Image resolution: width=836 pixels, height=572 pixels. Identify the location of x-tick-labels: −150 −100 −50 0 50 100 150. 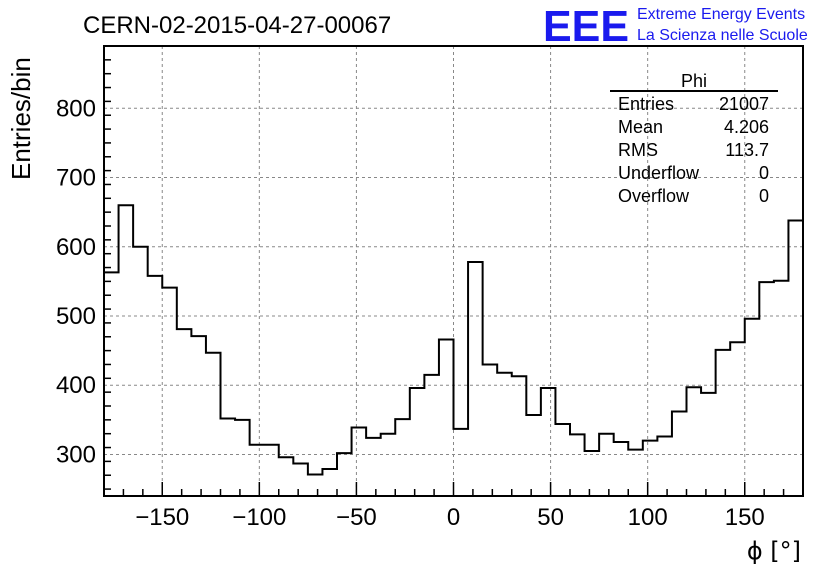
(450, 517).